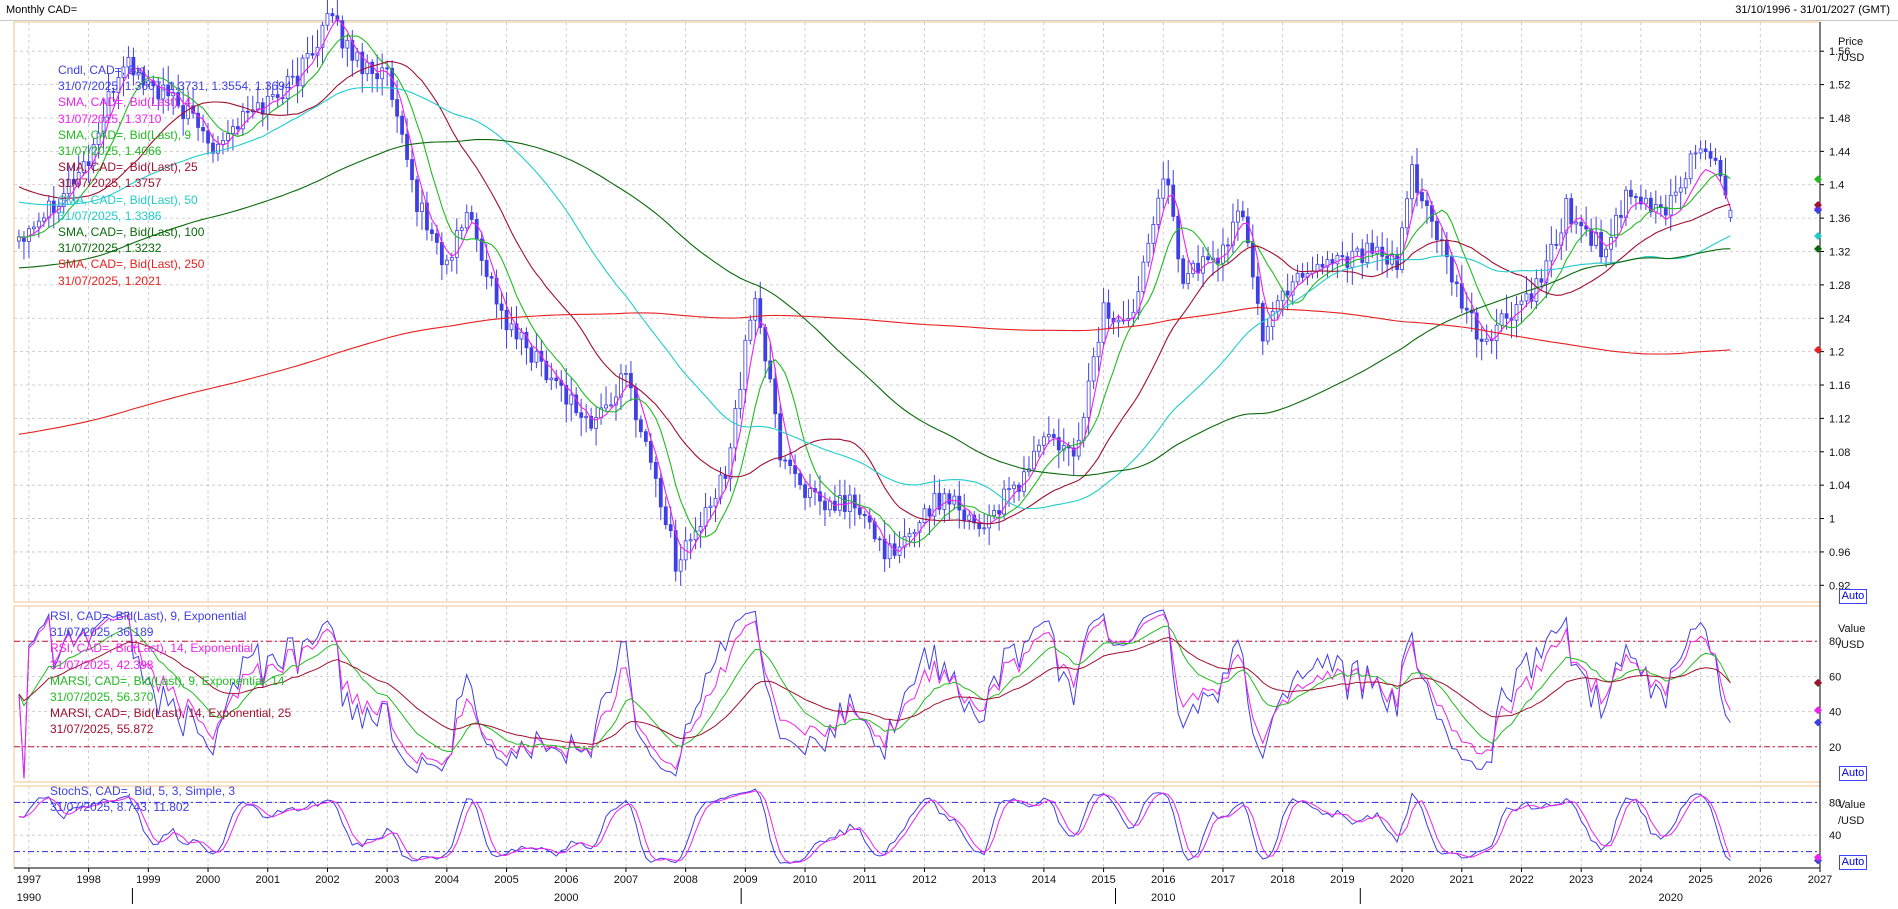  What do you see at coordinates (1853, 773) in the screenshot?
I see `rsi-auto-scale-button: Auto` at bounding box center [1853, 773].